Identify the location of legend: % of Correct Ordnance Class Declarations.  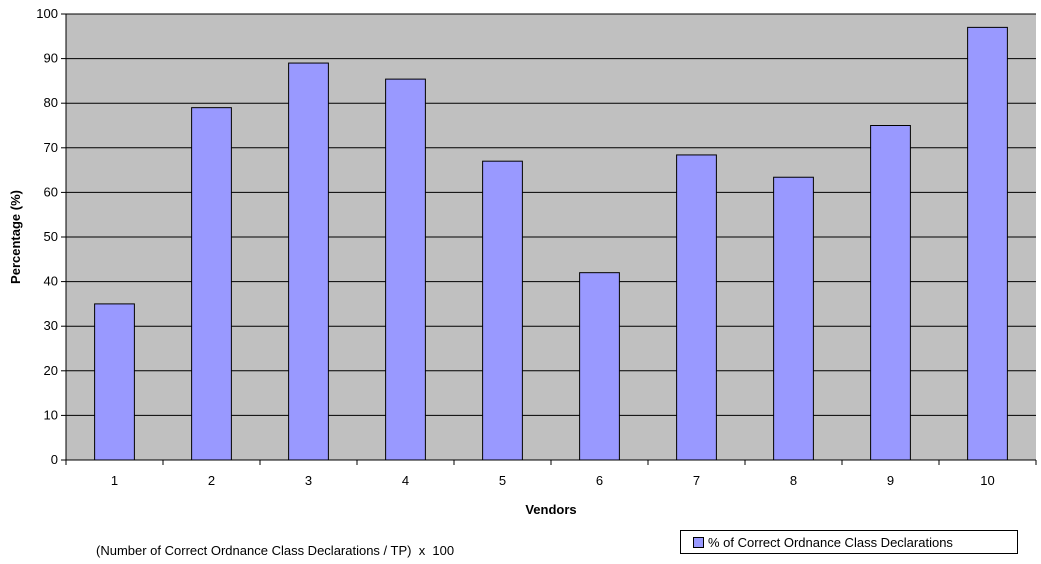
(849, 542).